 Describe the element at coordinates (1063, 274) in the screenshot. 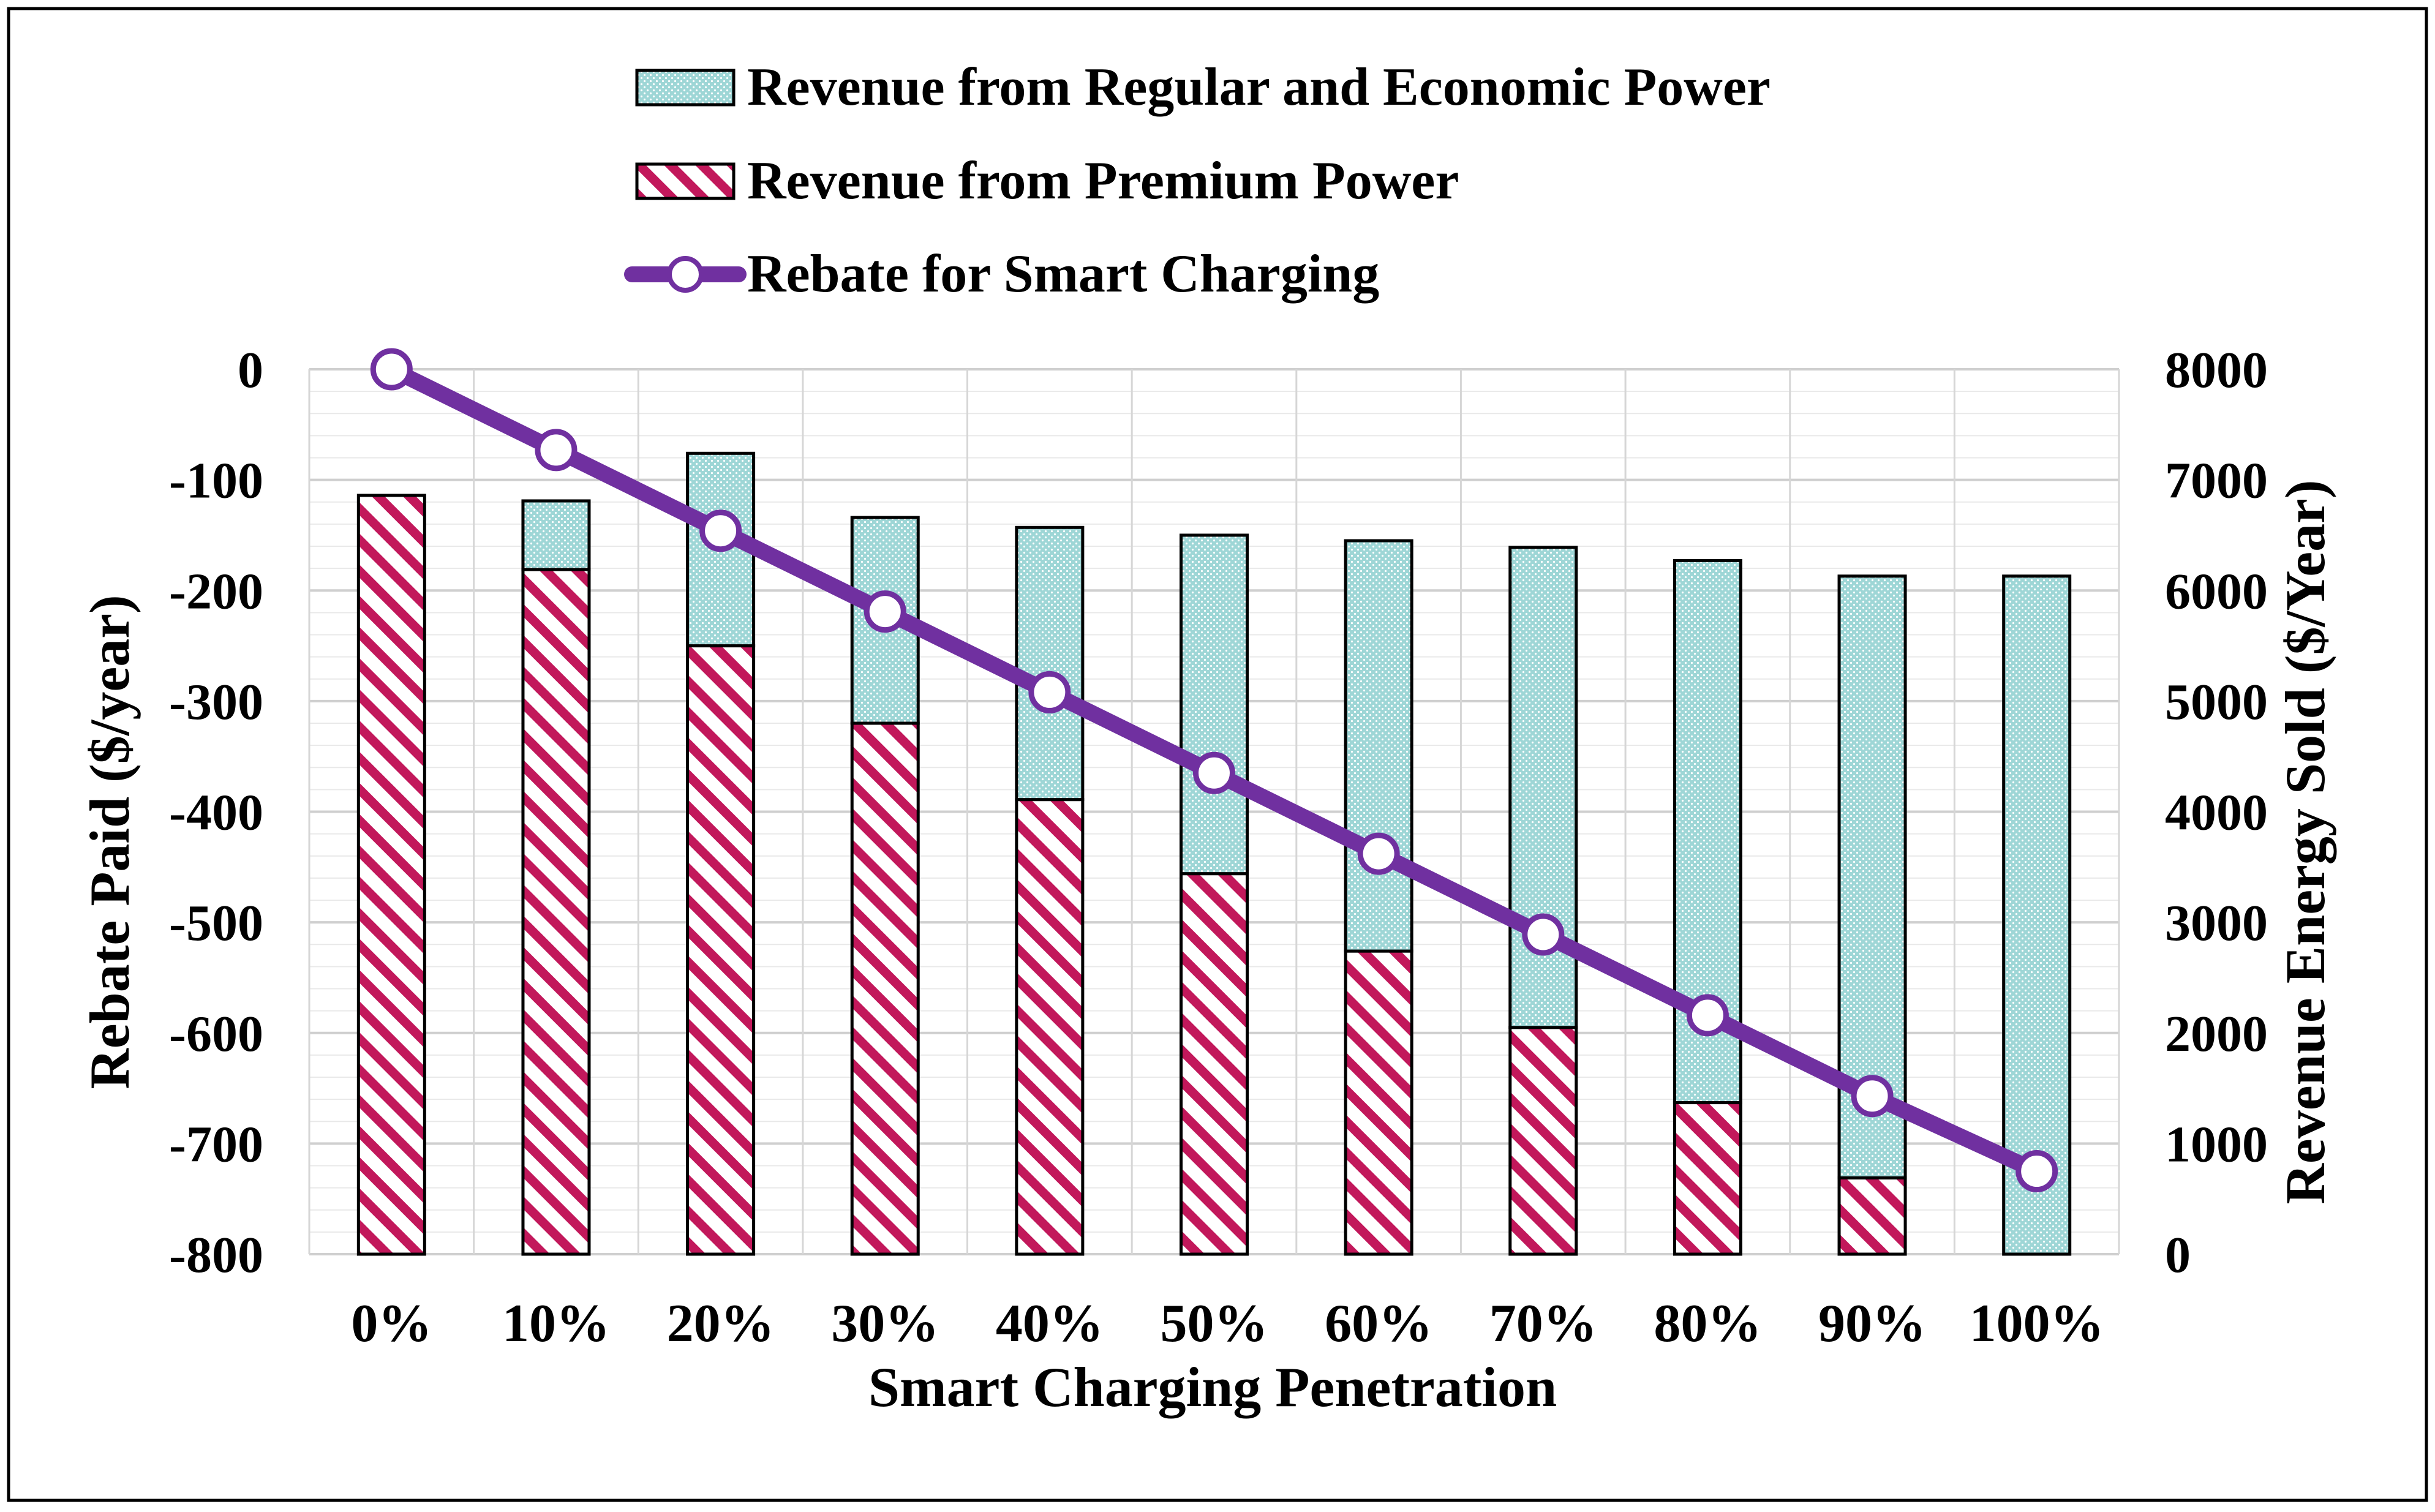

I see `legend-label: Rebate for Smart Charging` at that location.